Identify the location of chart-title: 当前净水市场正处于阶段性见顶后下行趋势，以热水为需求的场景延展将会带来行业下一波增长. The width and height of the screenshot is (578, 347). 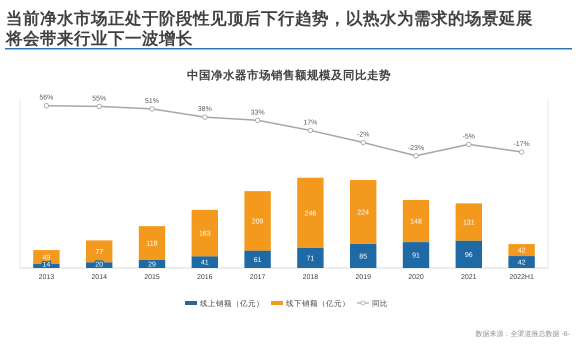
(269, 28).